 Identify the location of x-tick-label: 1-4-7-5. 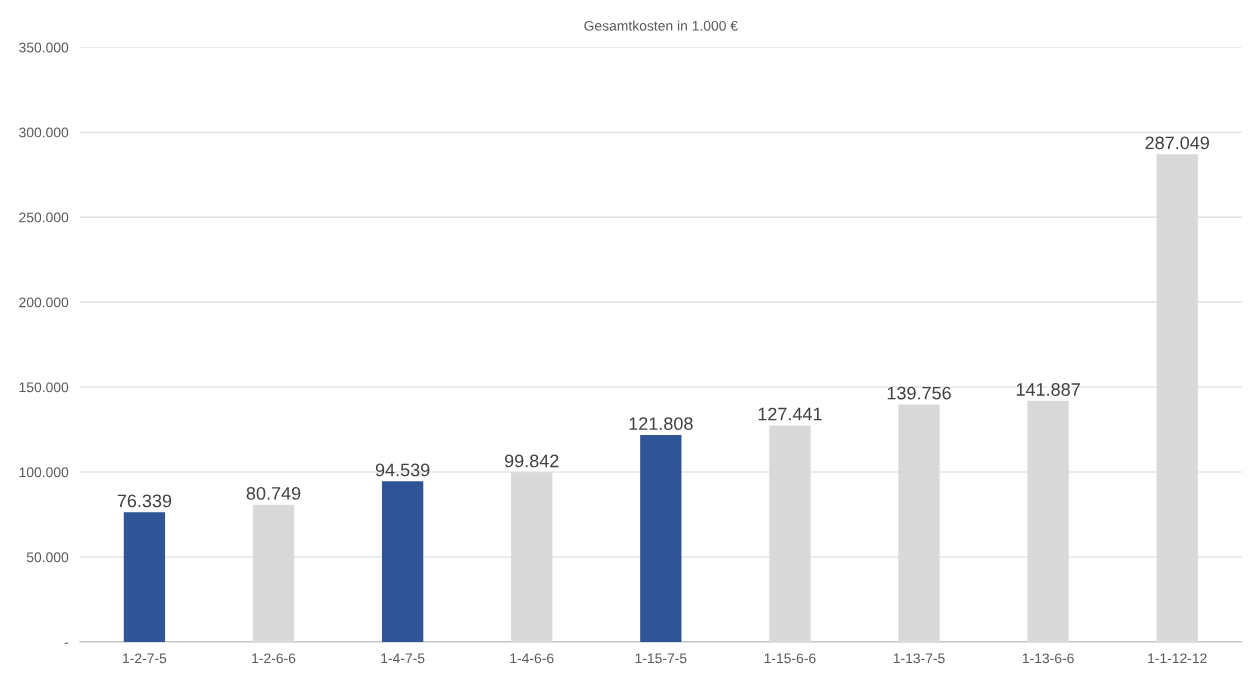
(403, 658).